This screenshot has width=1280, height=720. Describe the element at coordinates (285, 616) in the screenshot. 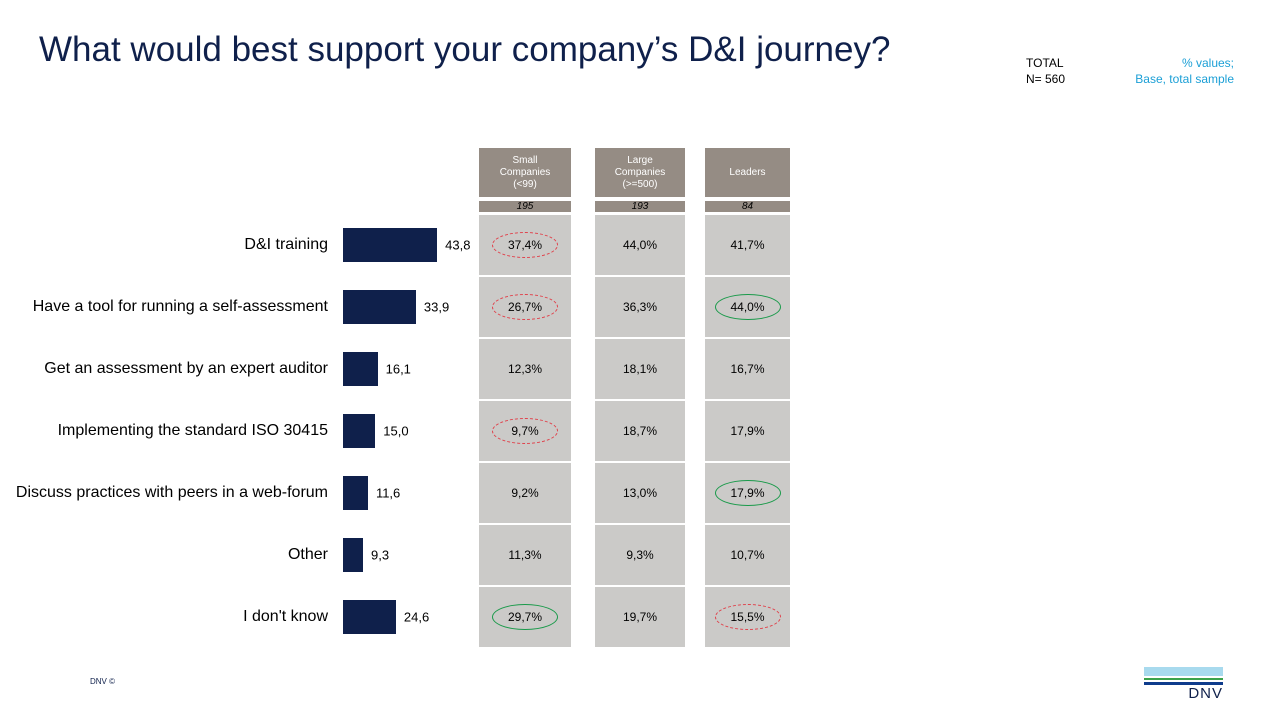

I see `category-label: I don't know` at that location.